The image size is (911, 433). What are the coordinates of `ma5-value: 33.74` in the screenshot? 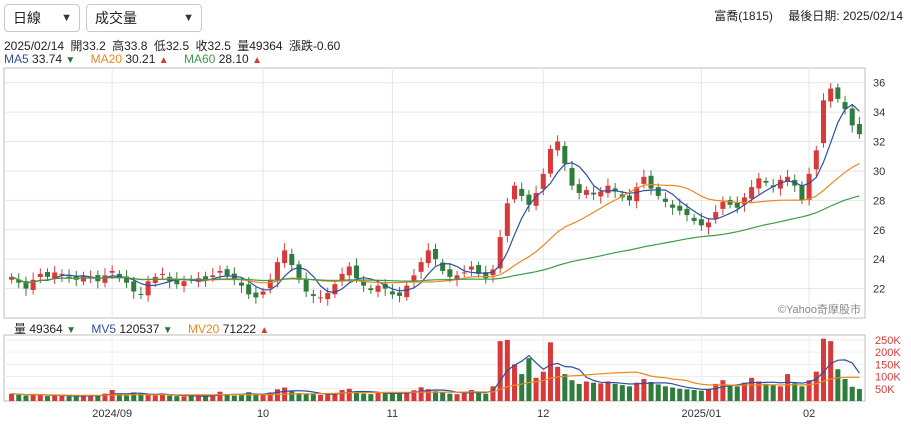 It's located at (47, 59).